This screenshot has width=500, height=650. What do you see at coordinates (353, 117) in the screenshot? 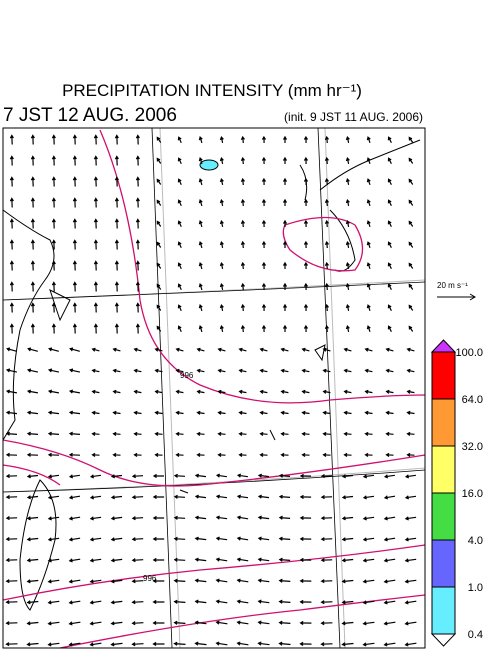
I see `init-time: (init. 9 JST 11 AUG. 2006)` at bounding box center [353, 117].